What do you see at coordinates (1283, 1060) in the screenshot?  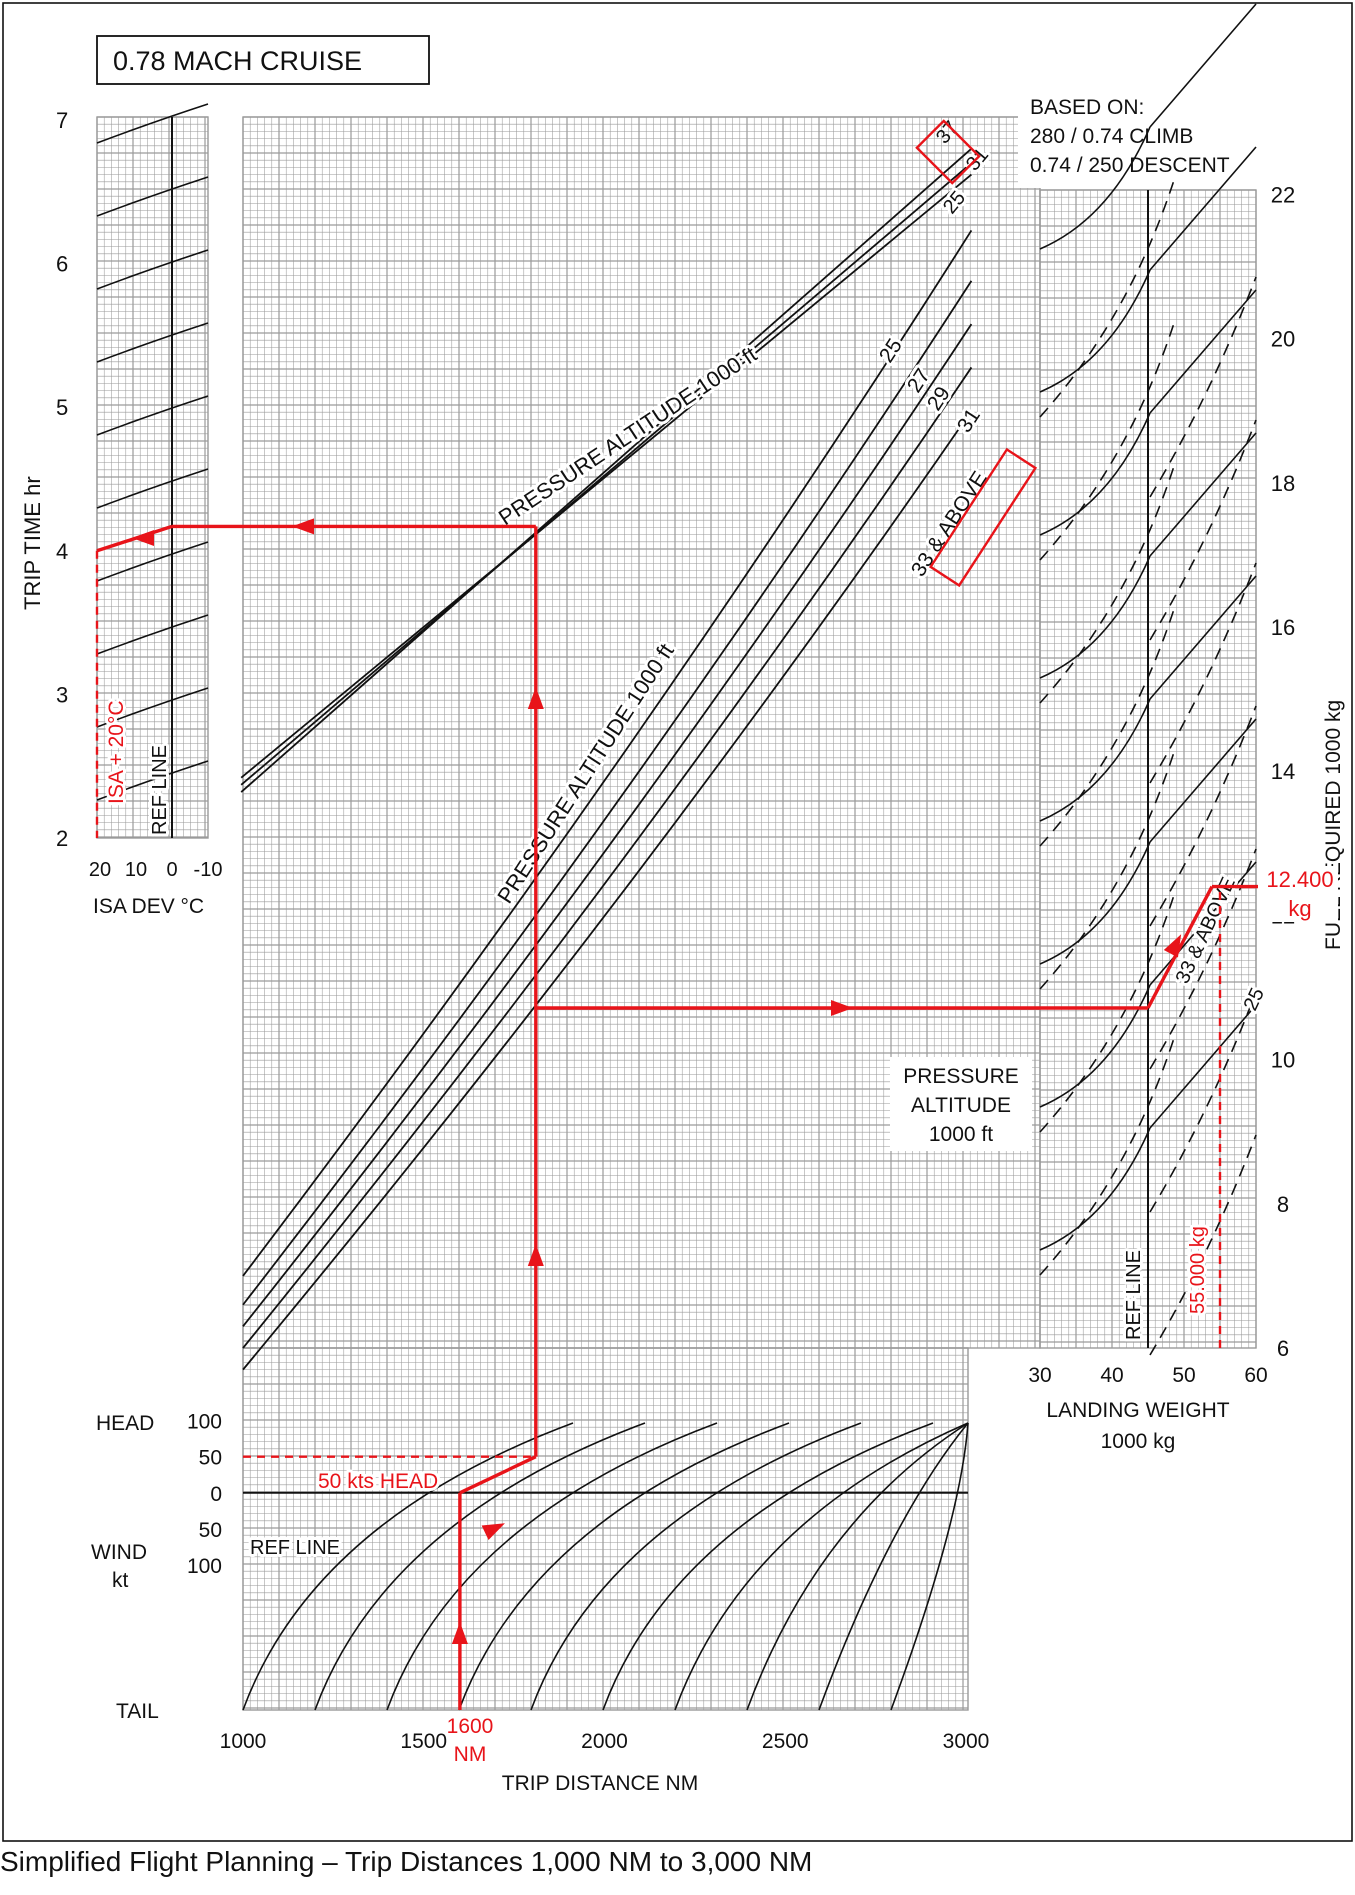 I see `fuel-tick-label: 10` at bounding box center [1283, 1060].